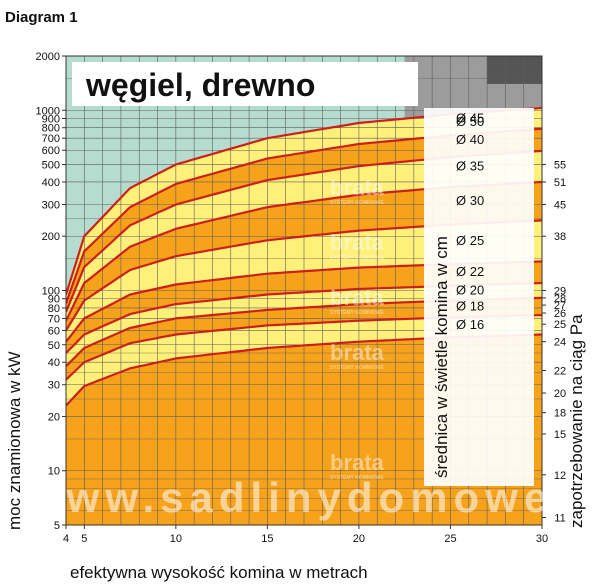 This screenshot has width=600, height=586. I want to click on band-axis-label: średnica w świetle komina w cm, so click(441, 357).